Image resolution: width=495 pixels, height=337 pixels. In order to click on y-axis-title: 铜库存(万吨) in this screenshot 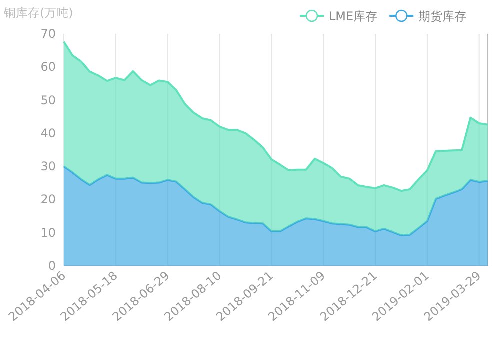, I will do `click(38, 13)`.